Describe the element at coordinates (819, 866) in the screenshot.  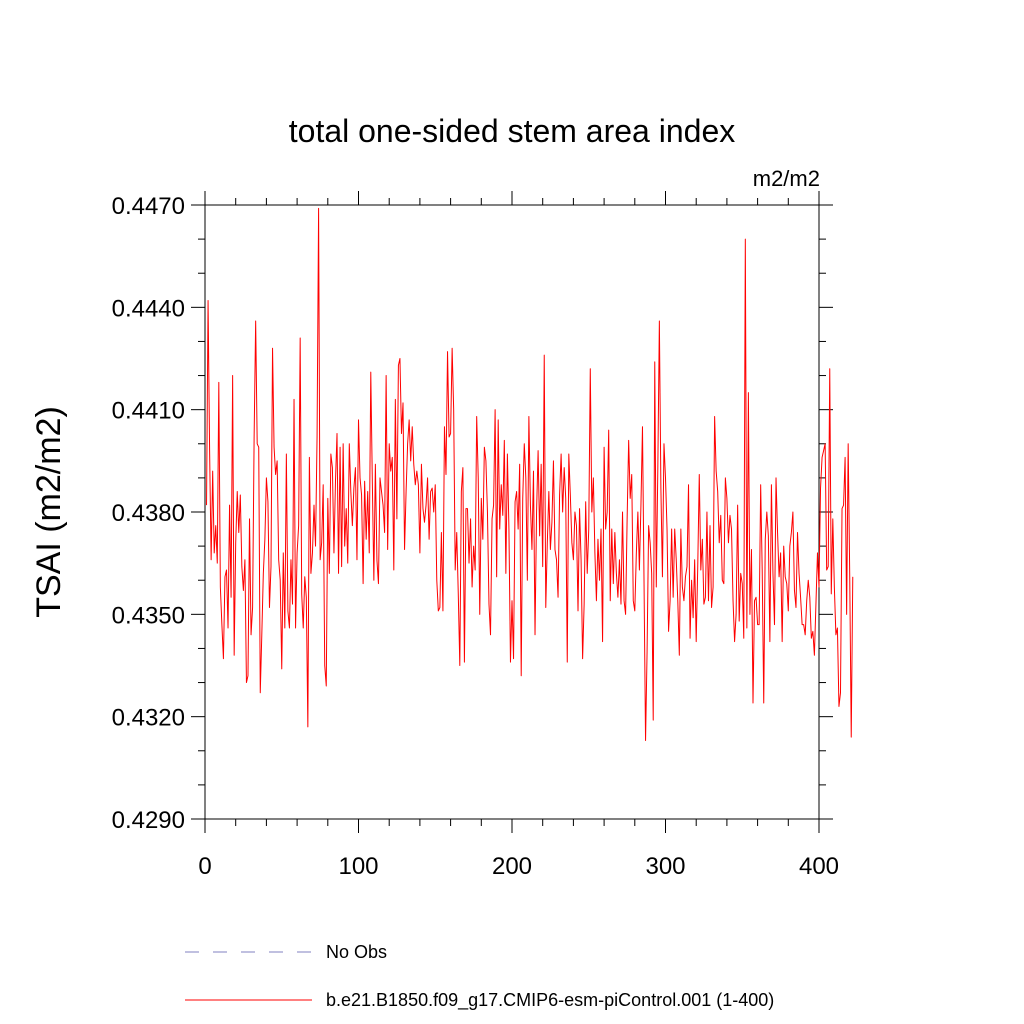
I see `x-tick-label: 400` at that location.